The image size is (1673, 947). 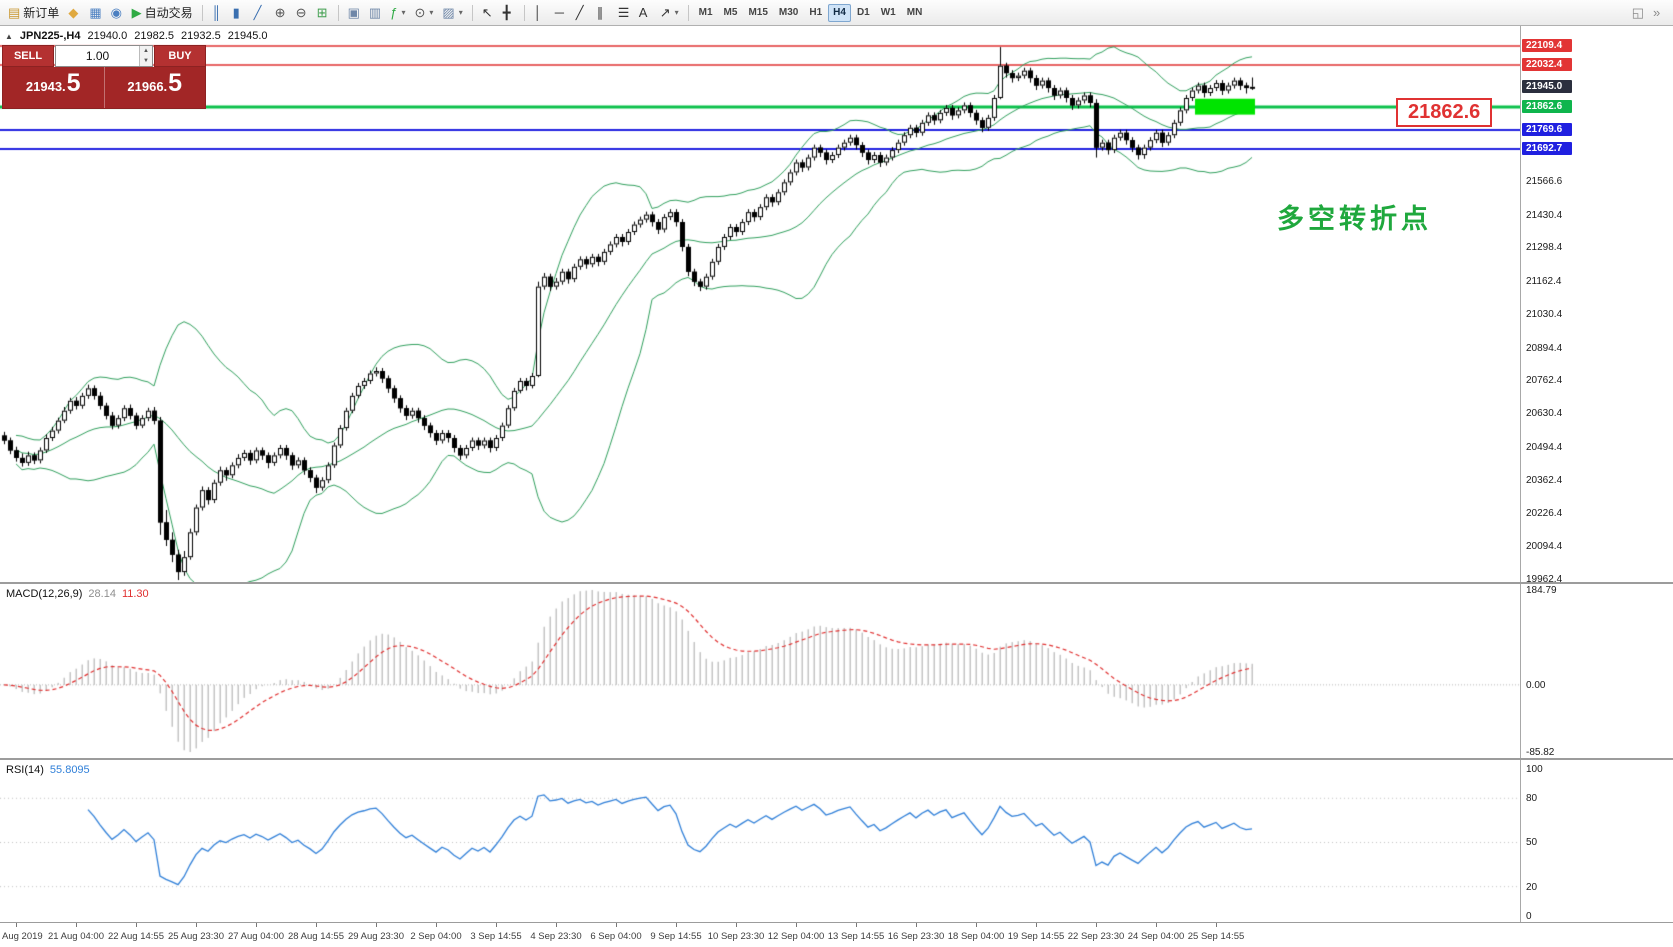 I want to click on pivot-annotation-text: 多空转折点, so click(x=1354, y=219).